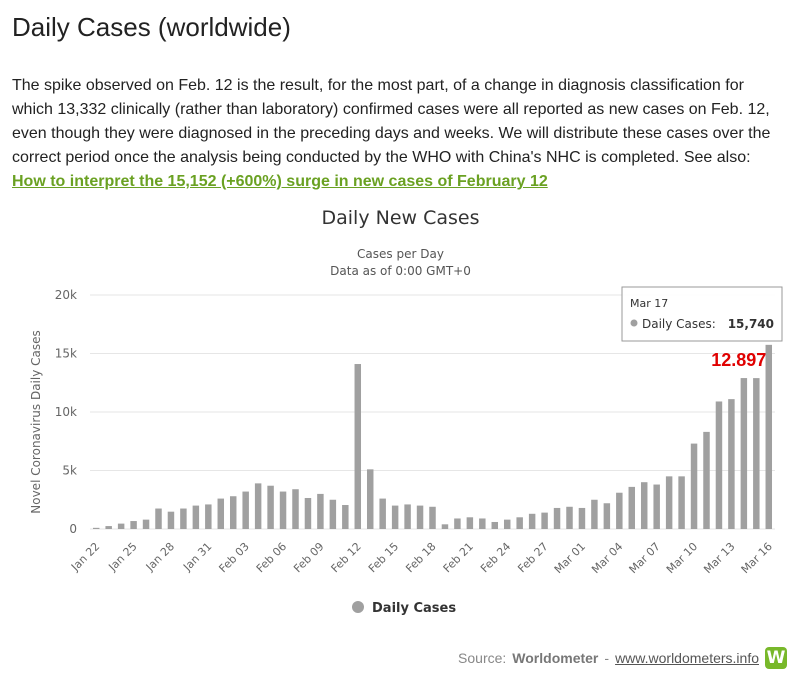  I want to click on x-tick-label: Feb 24, so click(495, 557).